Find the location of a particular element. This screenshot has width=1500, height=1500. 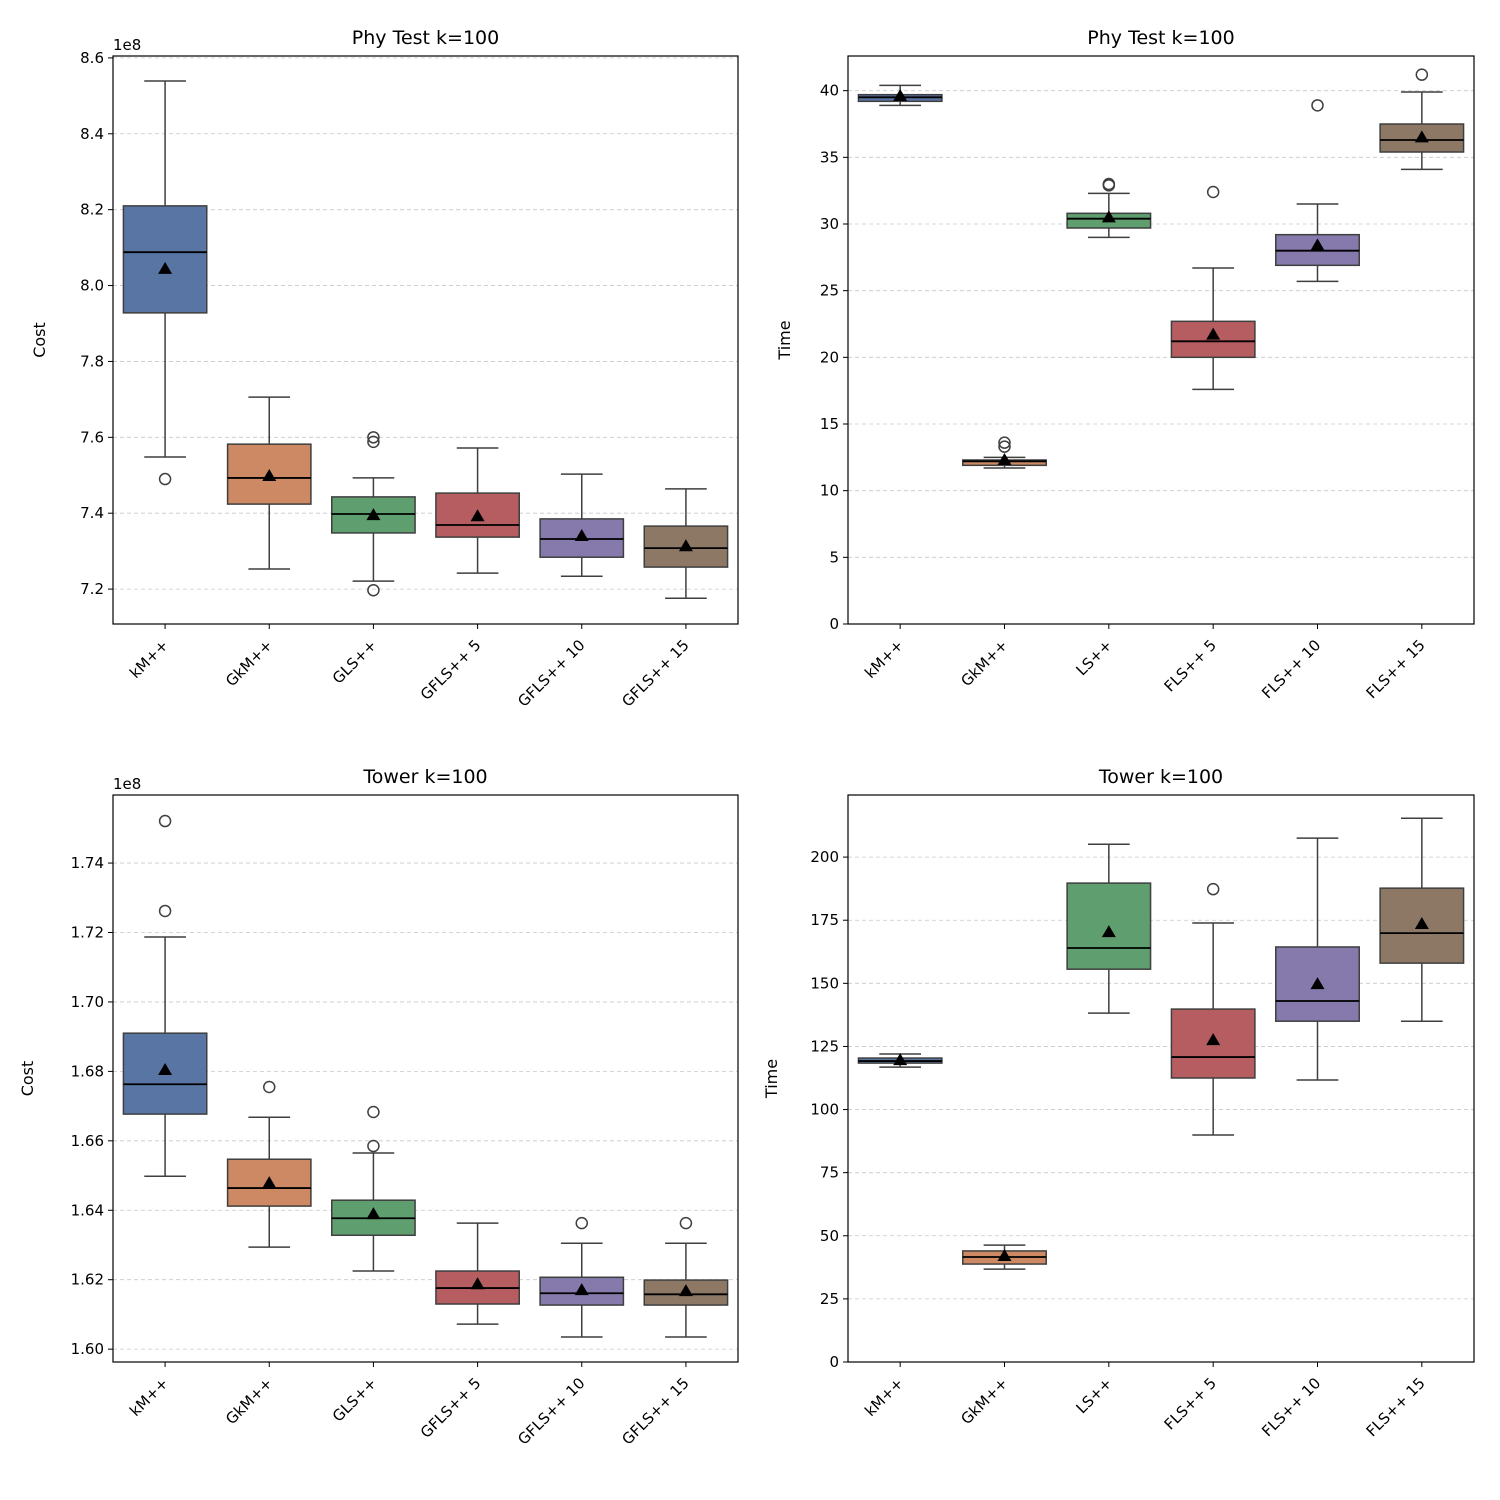

box-FLS++ 5 is located at coordinates (1213, 1009).